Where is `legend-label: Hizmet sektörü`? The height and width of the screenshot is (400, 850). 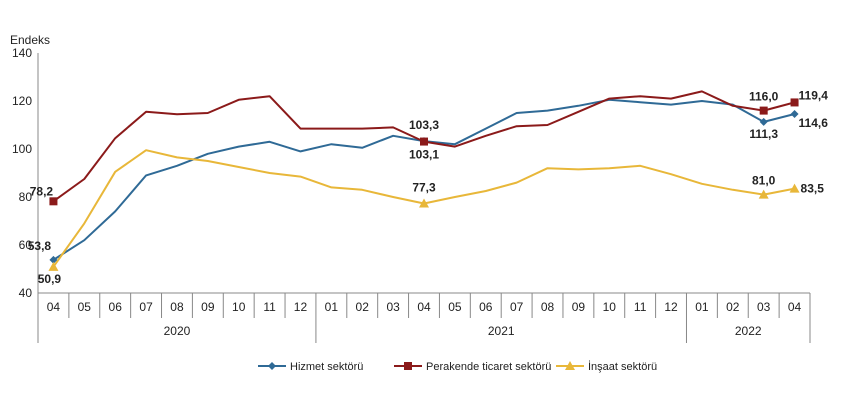 legend-label: Hizmet sektörü is located at coordinates (326, 367).